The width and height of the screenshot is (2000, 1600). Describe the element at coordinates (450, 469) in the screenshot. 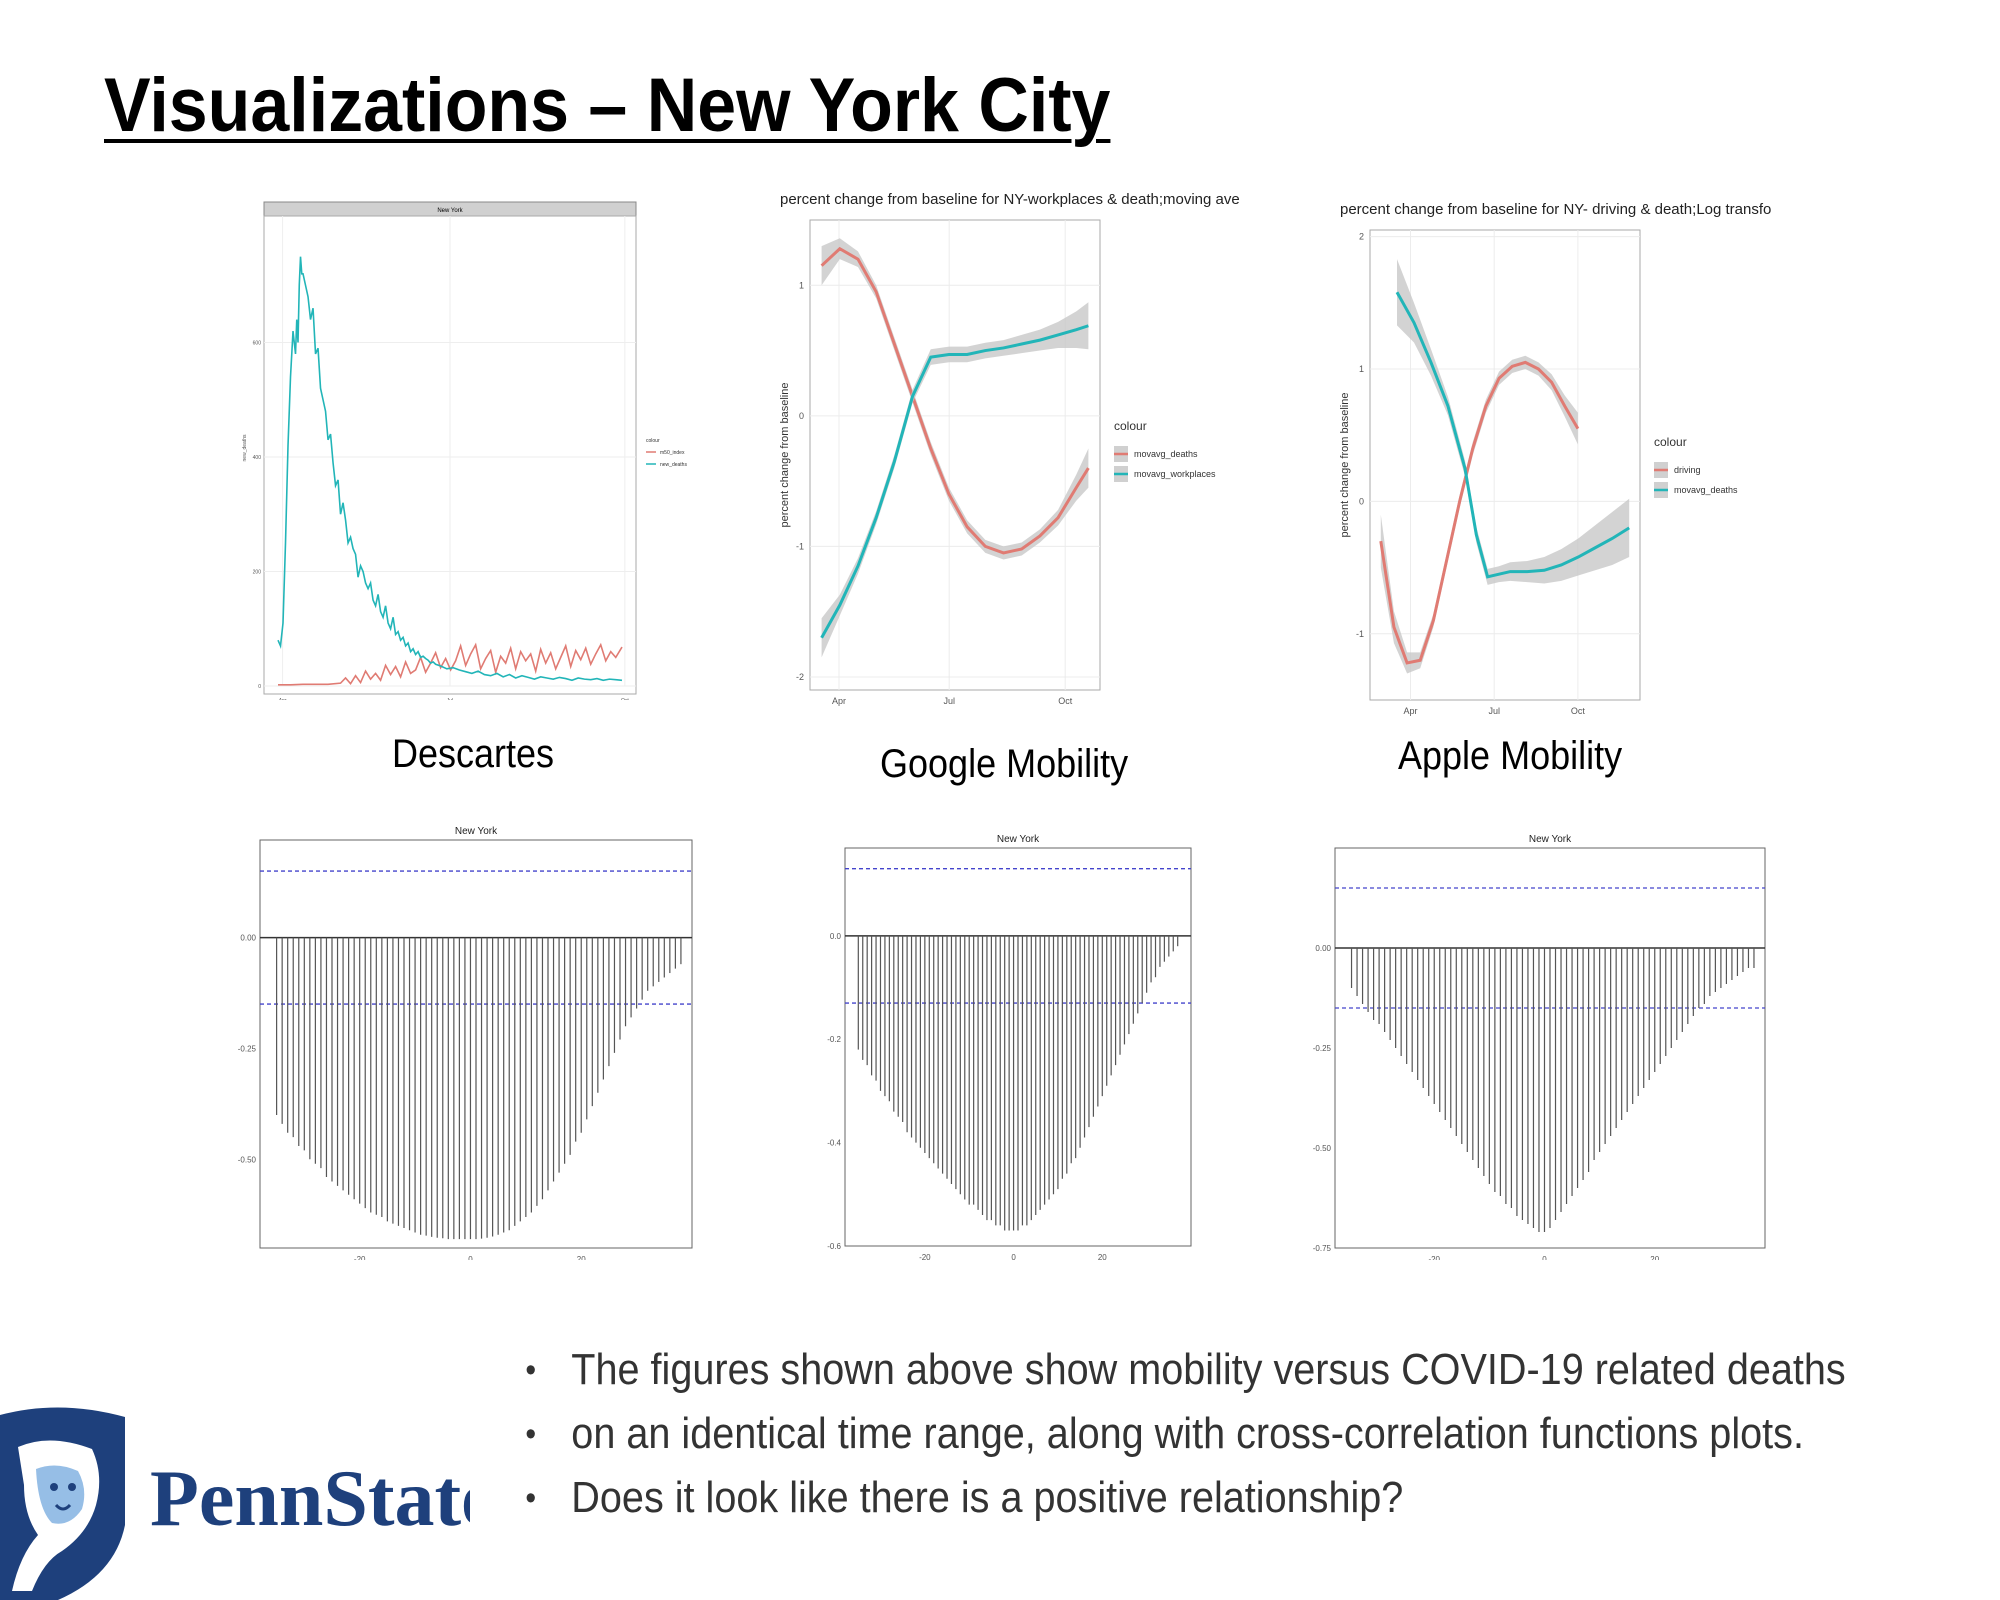

I see `series-line-new_deaths` at that location.